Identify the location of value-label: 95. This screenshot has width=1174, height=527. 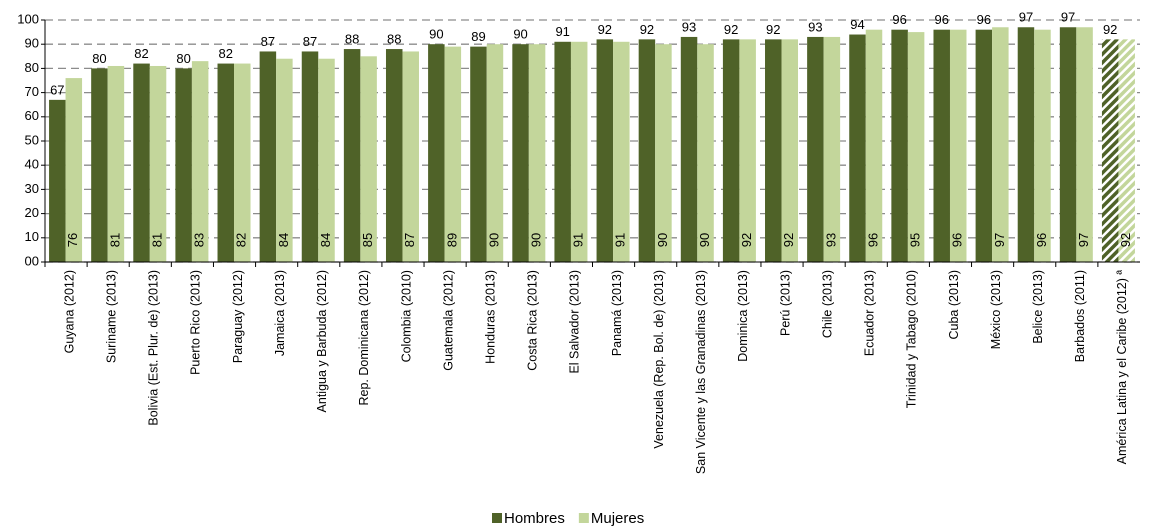
(915, 240).